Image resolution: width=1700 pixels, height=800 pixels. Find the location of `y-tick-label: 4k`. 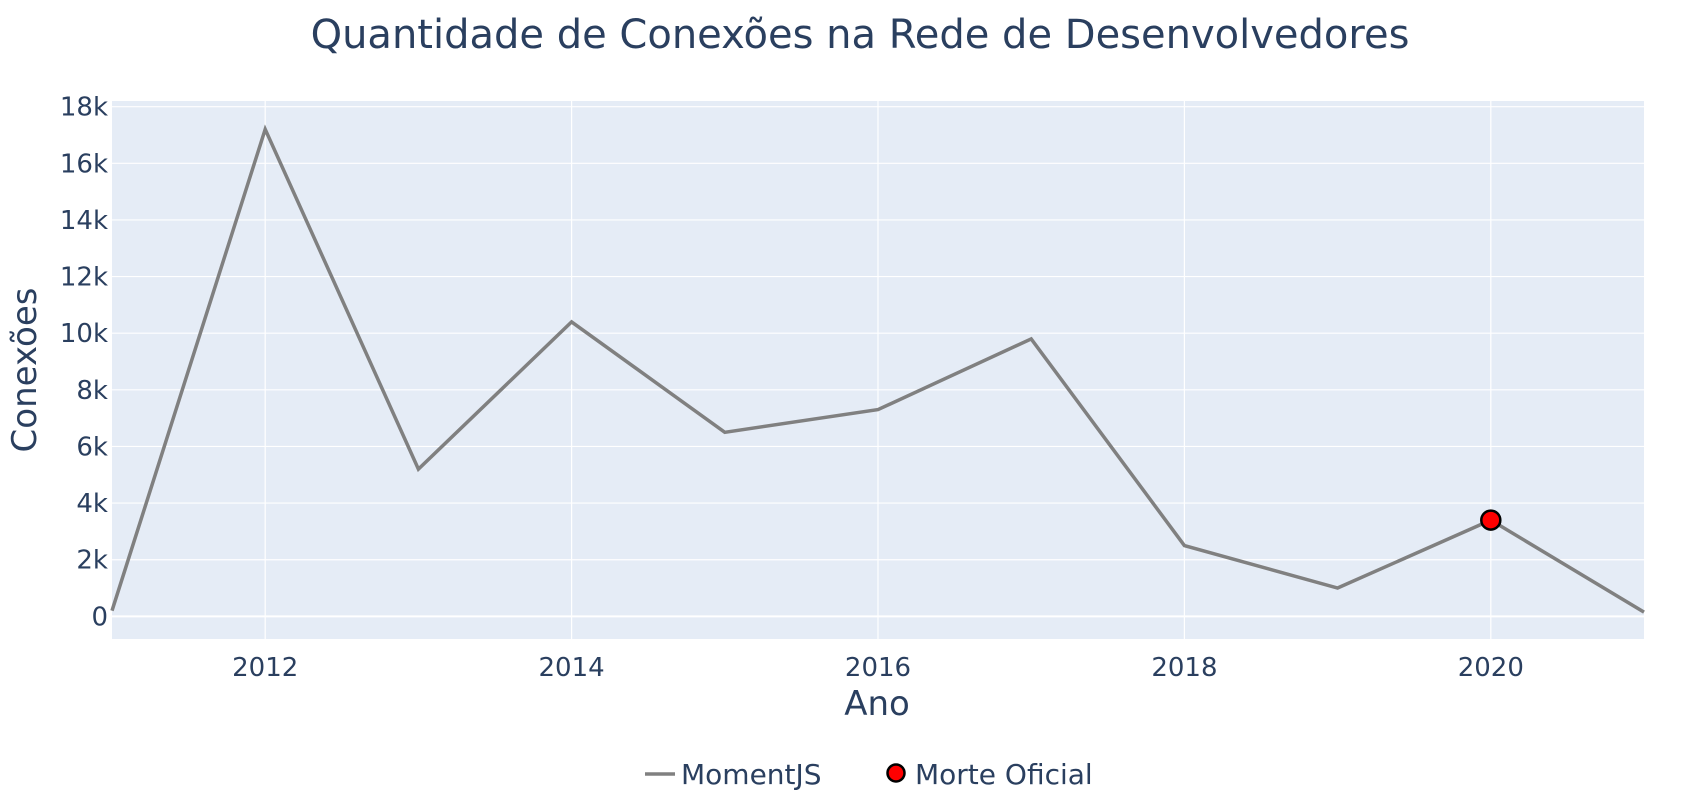

y-tick-label: 4k is located at coordinates (92, 504).